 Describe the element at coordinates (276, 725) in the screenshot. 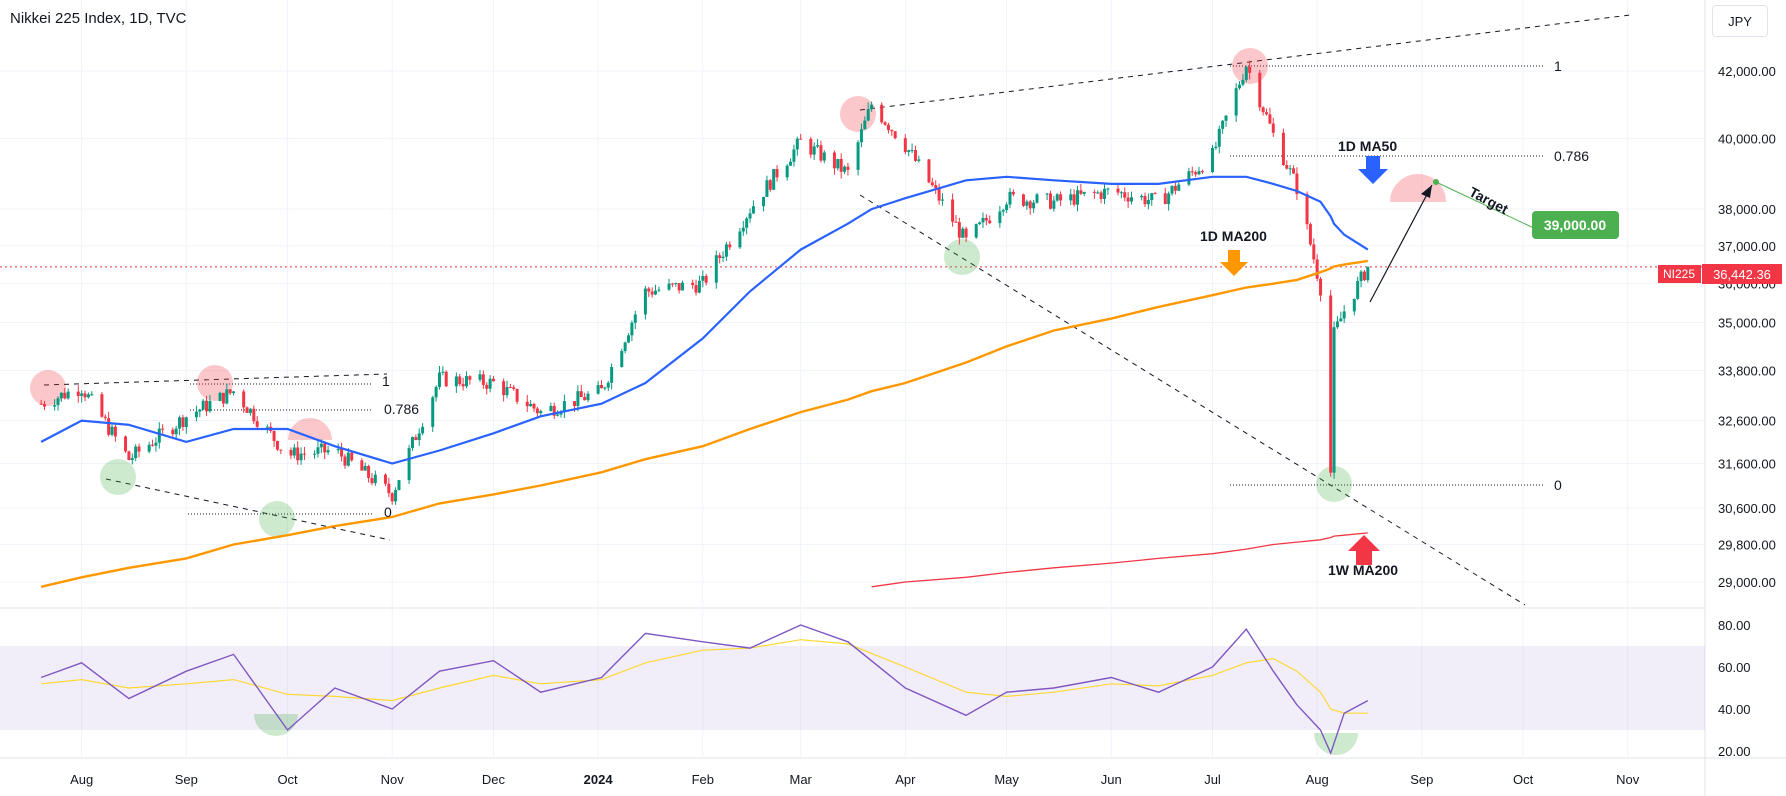

I see `rsi-trough-marker` at that location.